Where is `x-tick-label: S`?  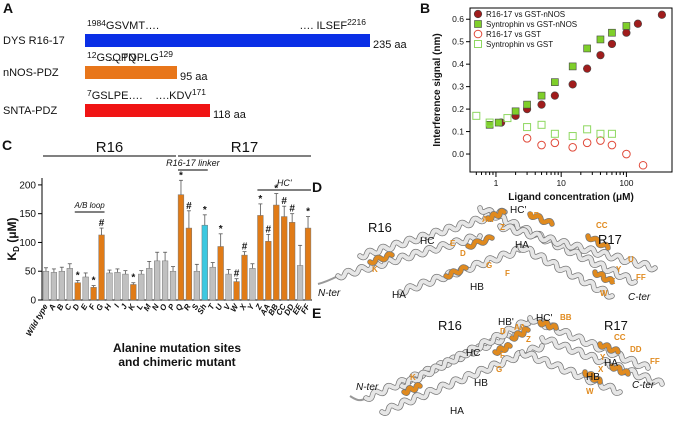
x-tick-label: S is located at coordinates (195, 307).